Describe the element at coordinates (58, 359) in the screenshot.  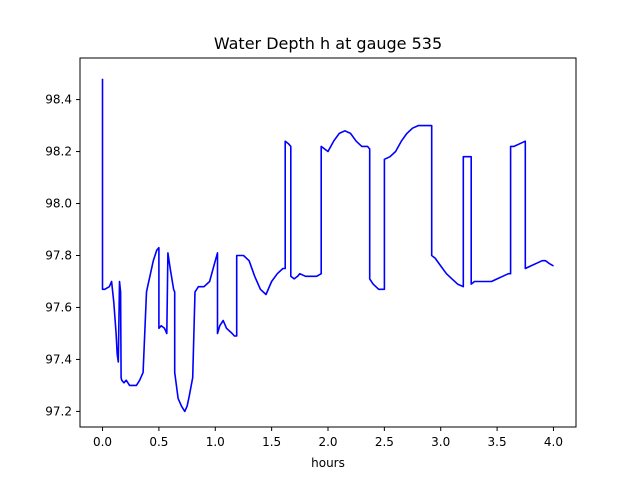
I see `y-tick-label: 97.4` at that location.